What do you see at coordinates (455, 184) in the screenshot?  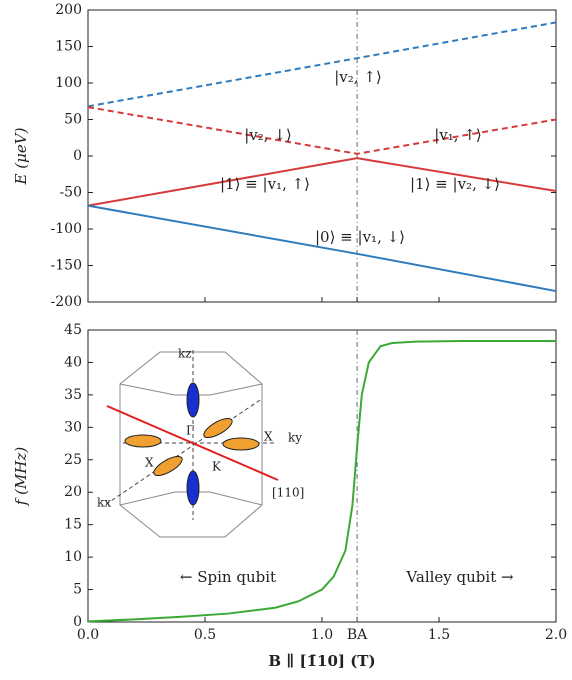 I see `annotation: |1⟩ ≡ |v₂, ↓⟩` at bounding box center [455, 184].